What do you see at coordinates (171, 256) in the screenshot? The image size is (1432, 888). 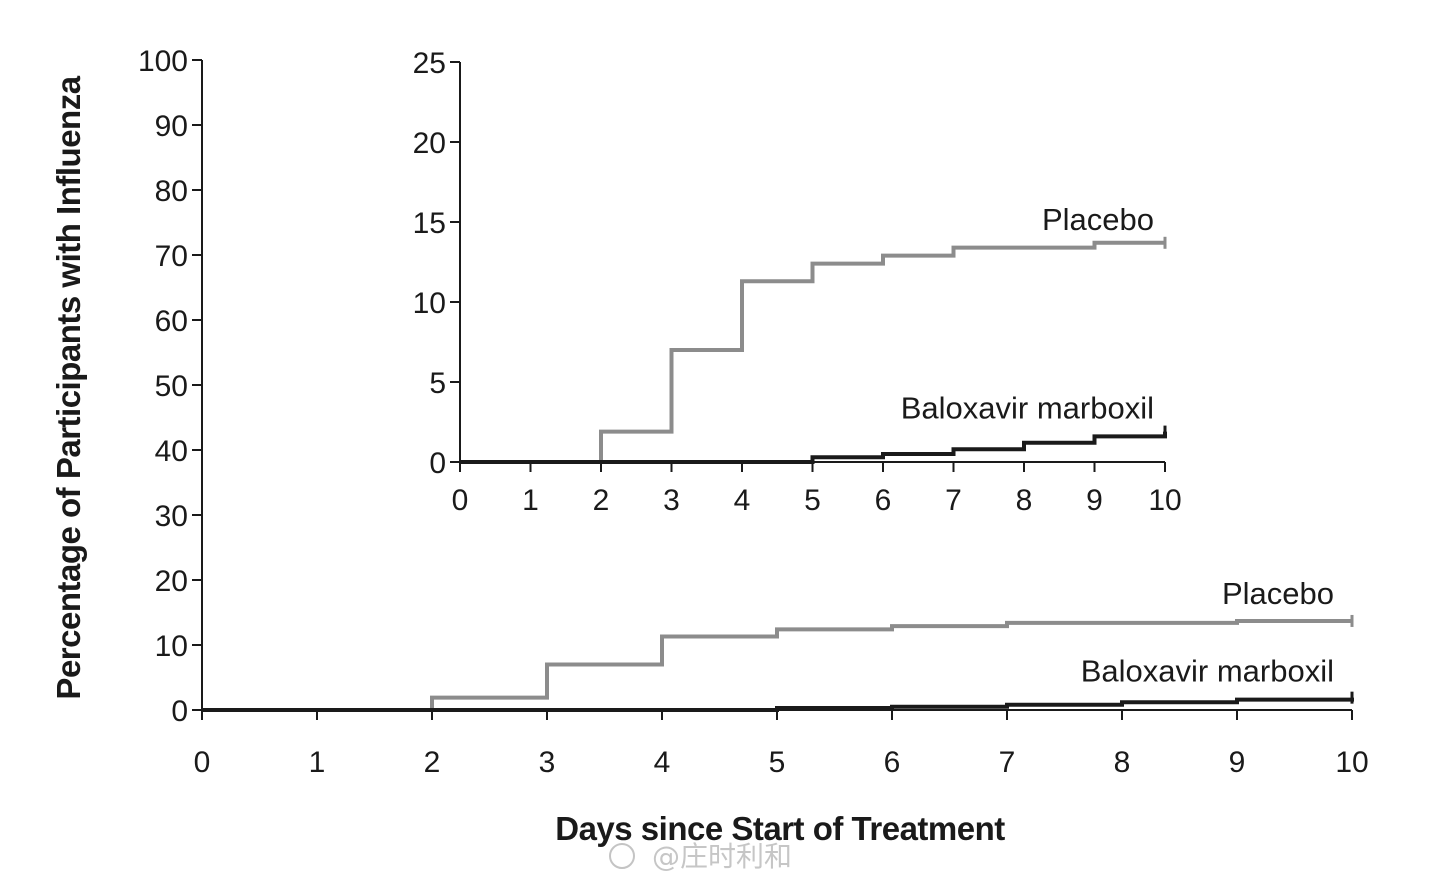 I see `y-tick-label: 70` at bounding box center [171, 256].